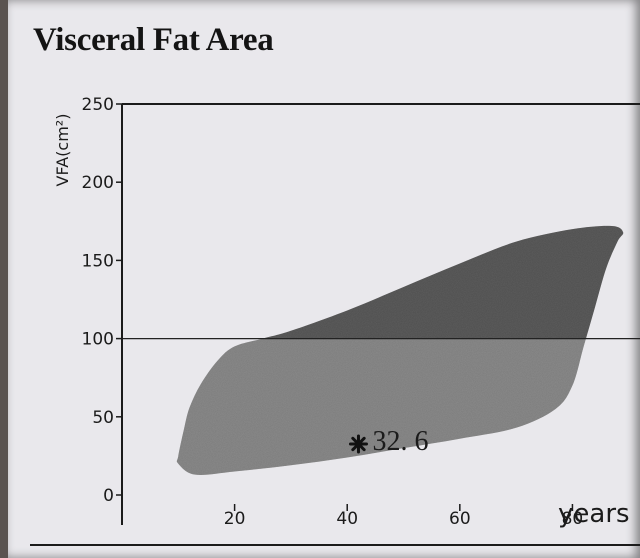 The image size is (640, 558). I want to click on y-tick-label: 100, so click(98, 340).